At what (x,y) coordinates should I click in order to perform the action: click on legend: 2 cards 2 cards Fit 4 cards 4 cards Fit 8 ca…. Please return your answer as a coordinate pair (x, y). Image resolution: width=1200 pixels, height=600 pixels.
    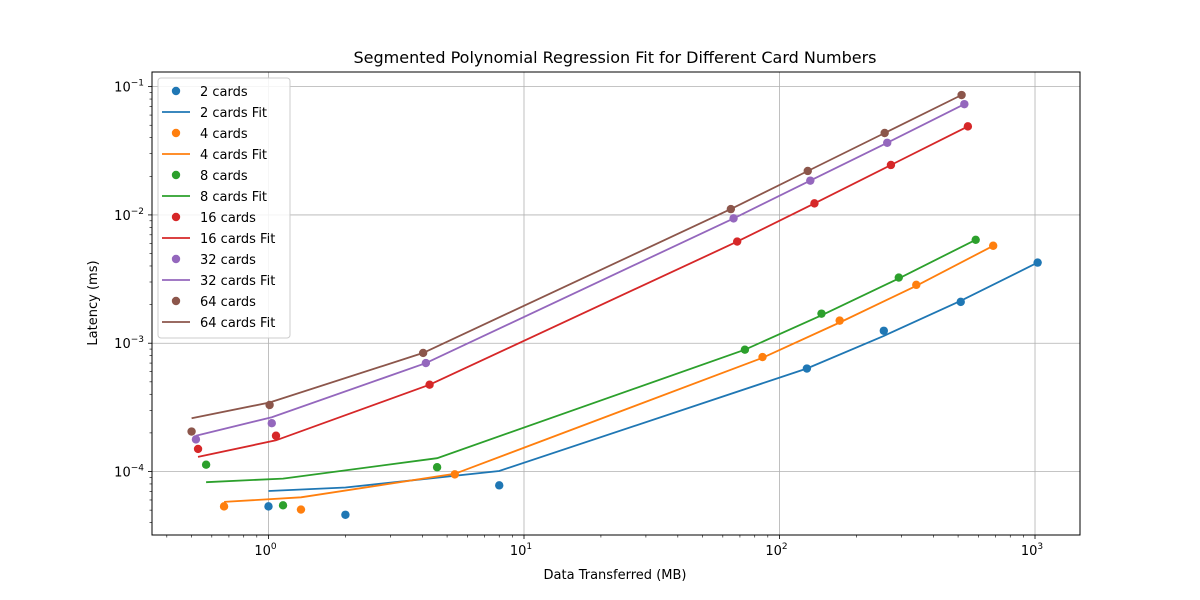
    Looking at the image, I should click on (224, 208).